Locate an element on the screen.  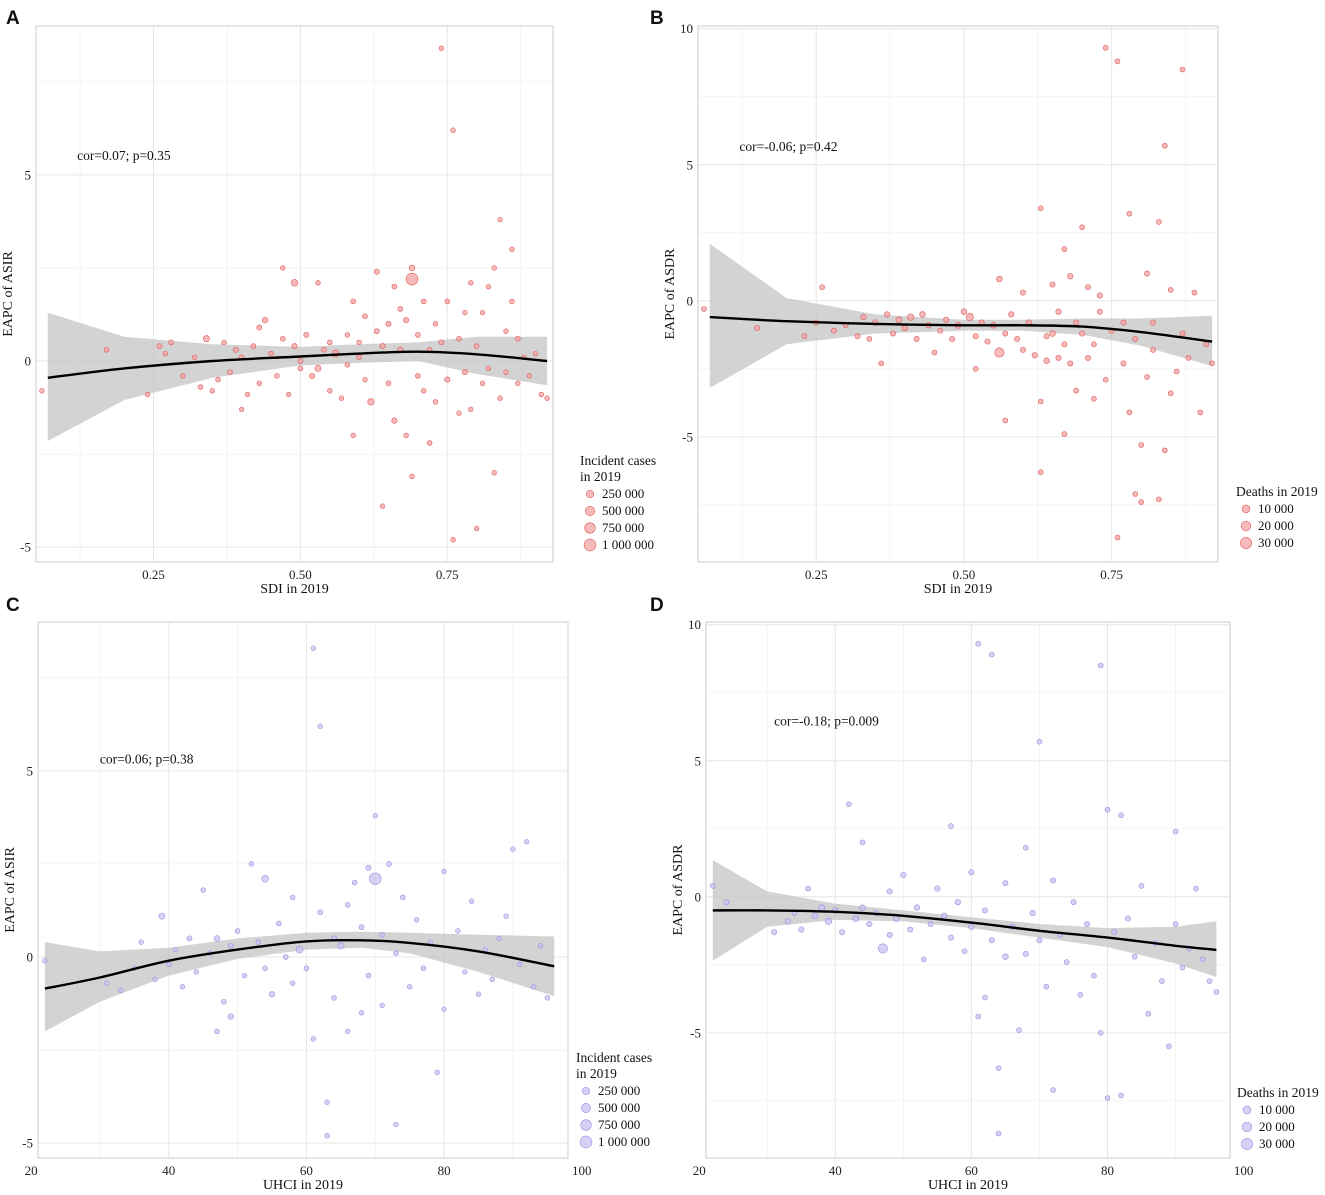
panel-d-x-tick-label: 80 is located at coordinates (1107, 1170).